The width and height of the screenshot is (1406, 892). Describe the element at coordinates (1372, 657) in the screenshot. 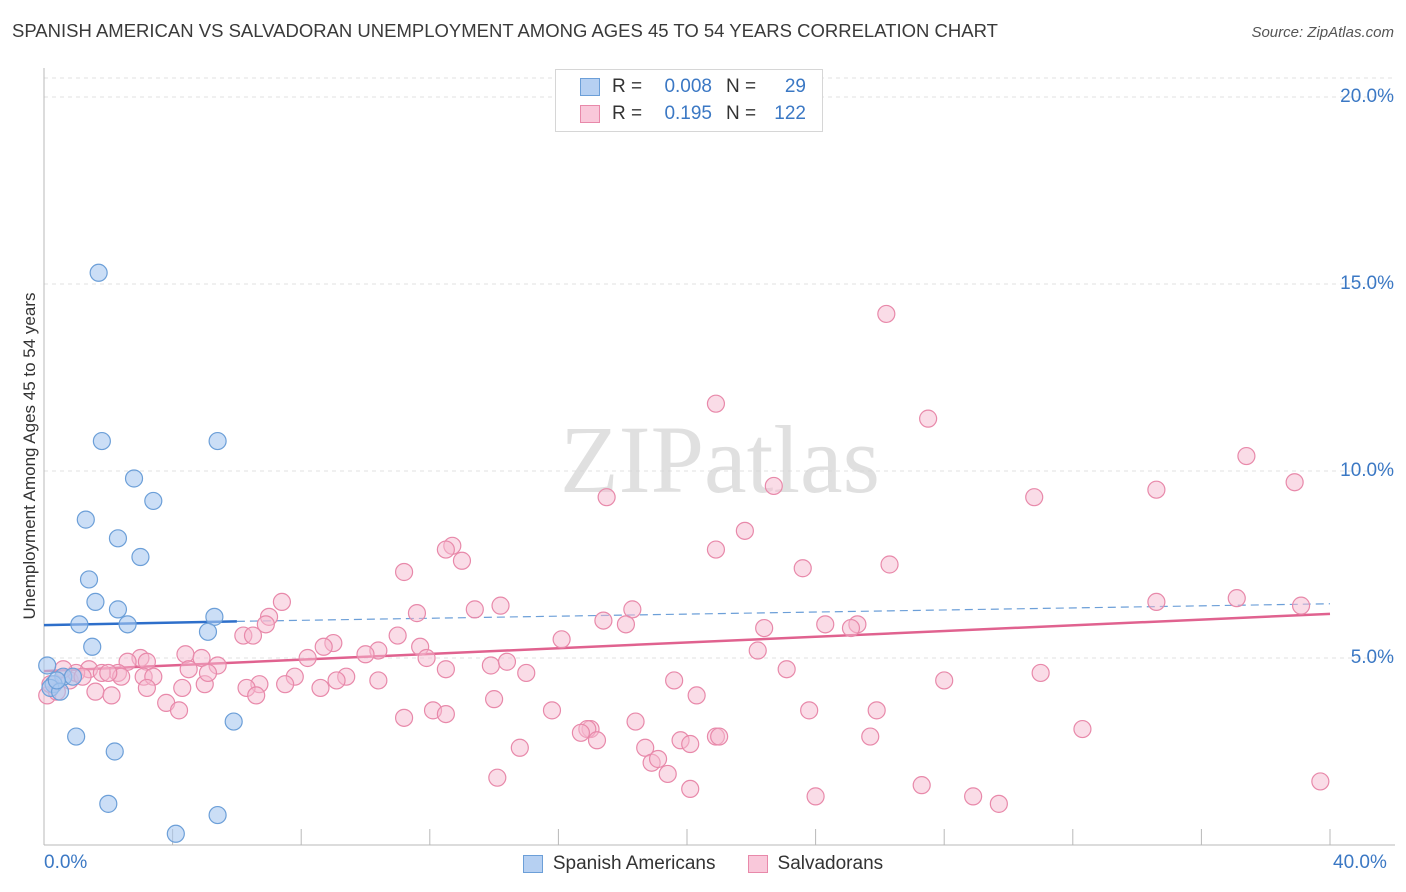

I see `y-tick-label: 5.0%` at that location.